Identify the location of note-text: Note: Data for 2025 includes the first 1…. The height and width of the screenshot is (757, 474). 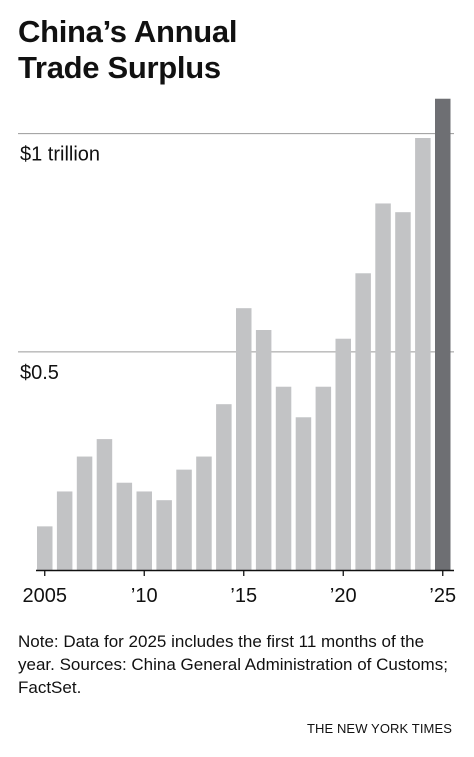
(233, 664).